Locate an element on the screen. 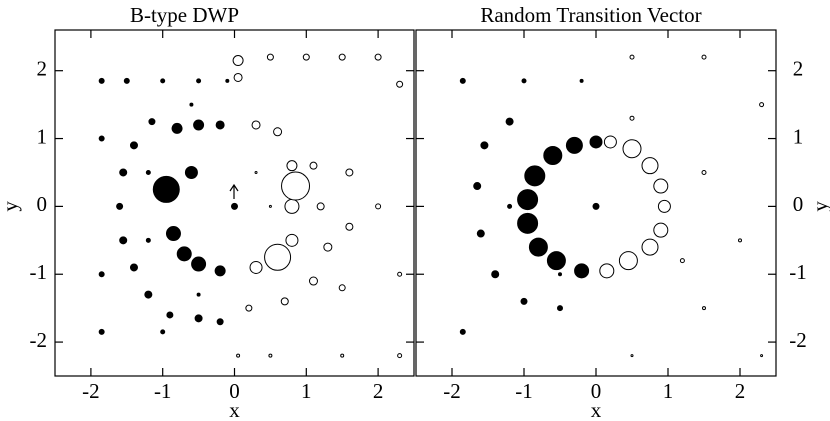 The image size is (830, 421). y-axis-label: y is located at coordinates (11, 206).